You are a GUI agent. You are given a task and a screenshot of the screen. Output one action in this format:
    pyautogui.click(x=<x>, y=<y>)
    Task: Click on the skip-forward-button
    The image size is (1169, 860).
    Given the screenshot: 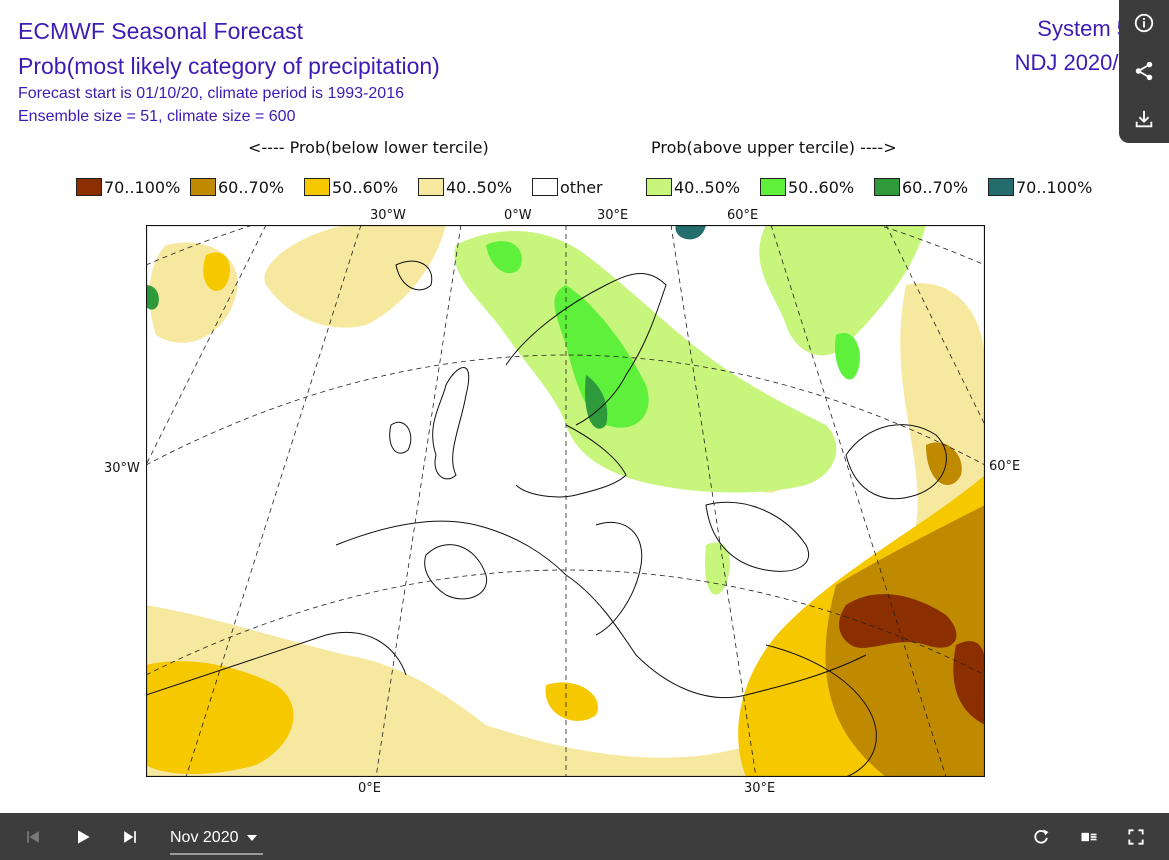 What is the action you would take?
    pyautogui.click(x=130, y=836)
    